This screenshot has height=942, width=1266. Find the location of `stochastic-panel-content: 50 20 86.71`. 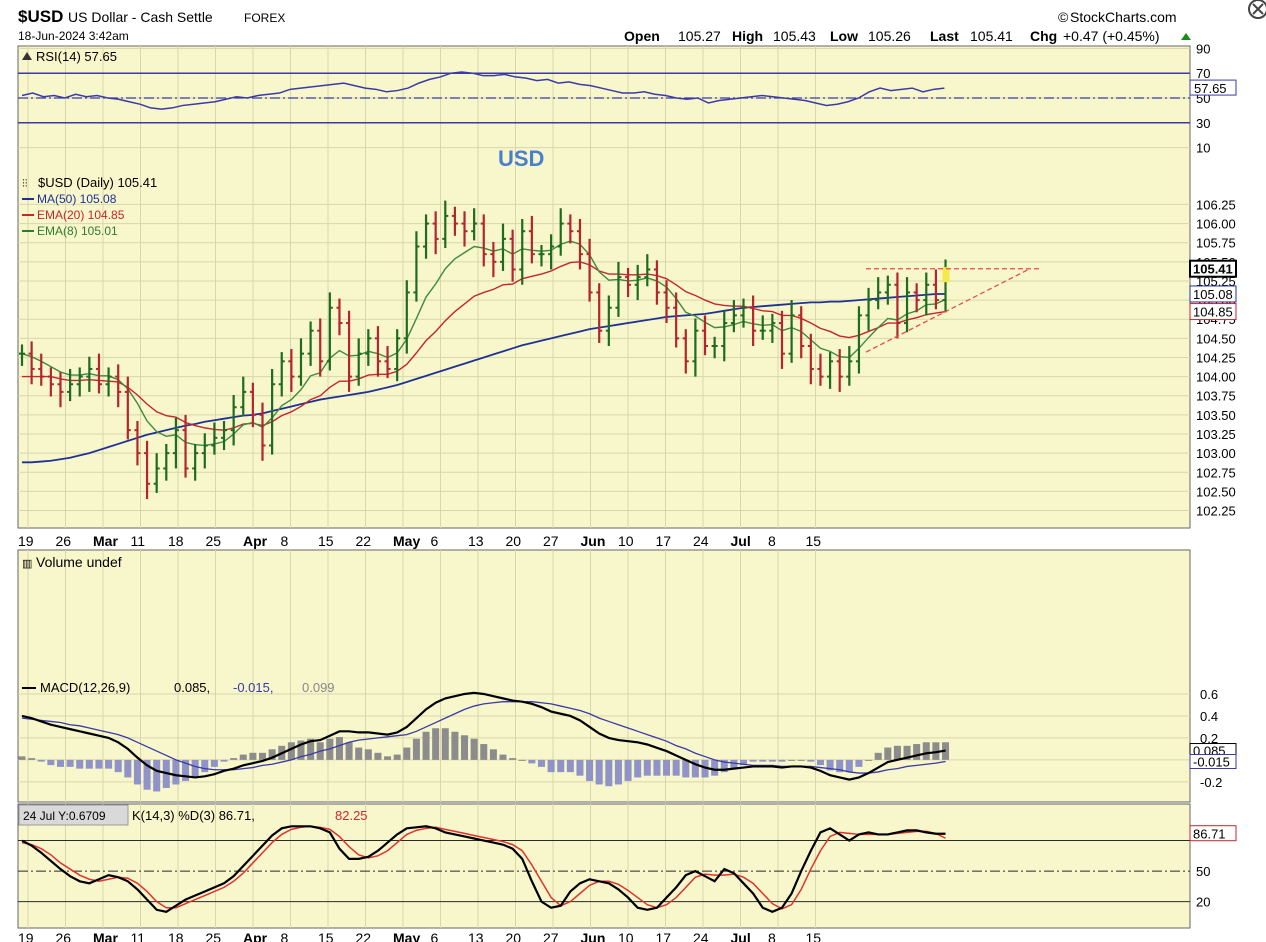

stochastic-panel-content: 50 20 86.71 is located at coordinates (627, 869).